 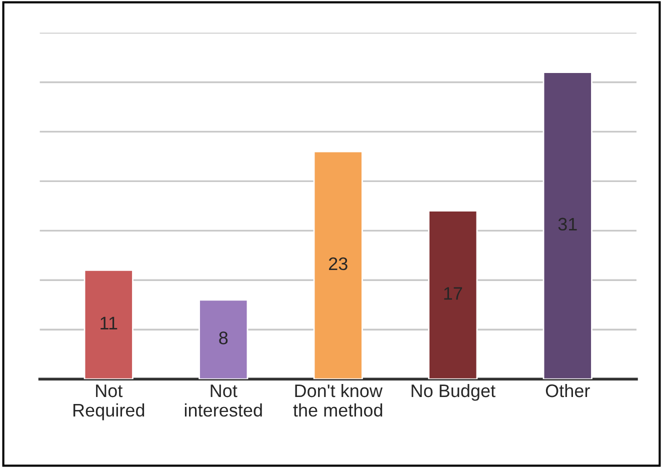 I want to click on data-label: 23, so click(x=338, y=263).